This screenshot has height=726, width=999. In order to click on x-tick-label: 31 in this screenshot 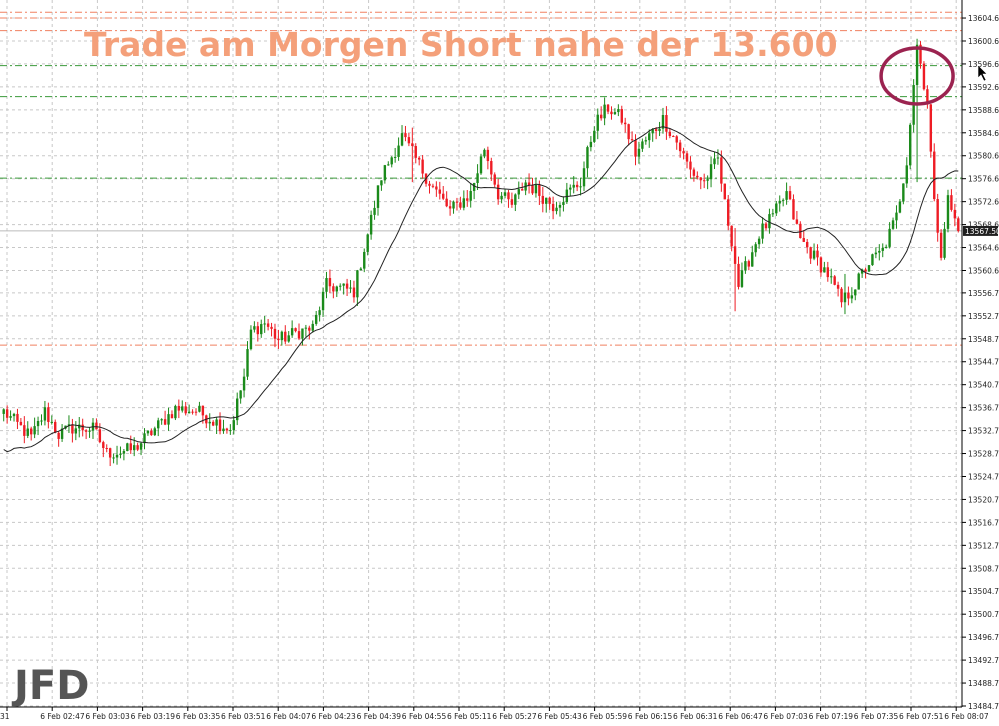, I will do `click(5, 716)`.